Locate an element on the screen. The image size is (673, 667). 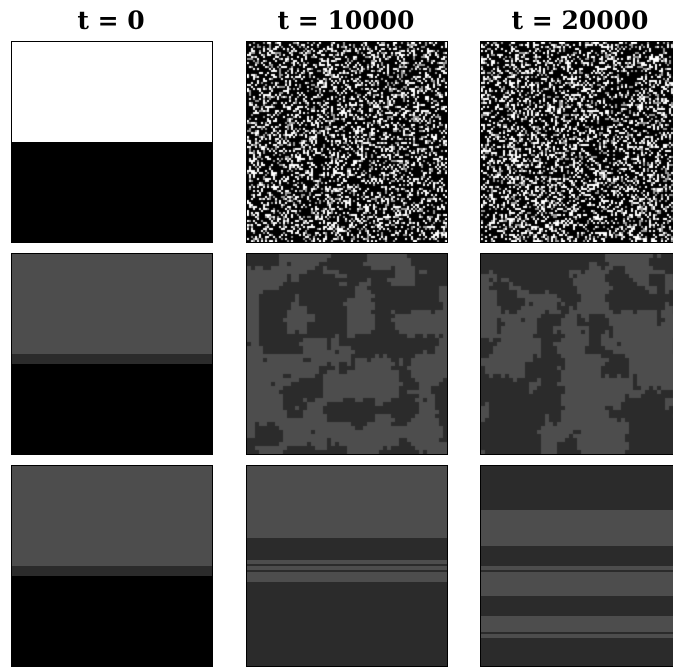
panel-row1-t10000 is located at coordinates (347, 142).